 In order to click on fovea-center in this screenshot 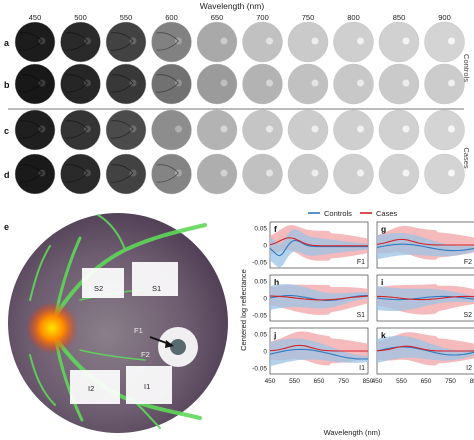, I will do `click(178, 347)`.